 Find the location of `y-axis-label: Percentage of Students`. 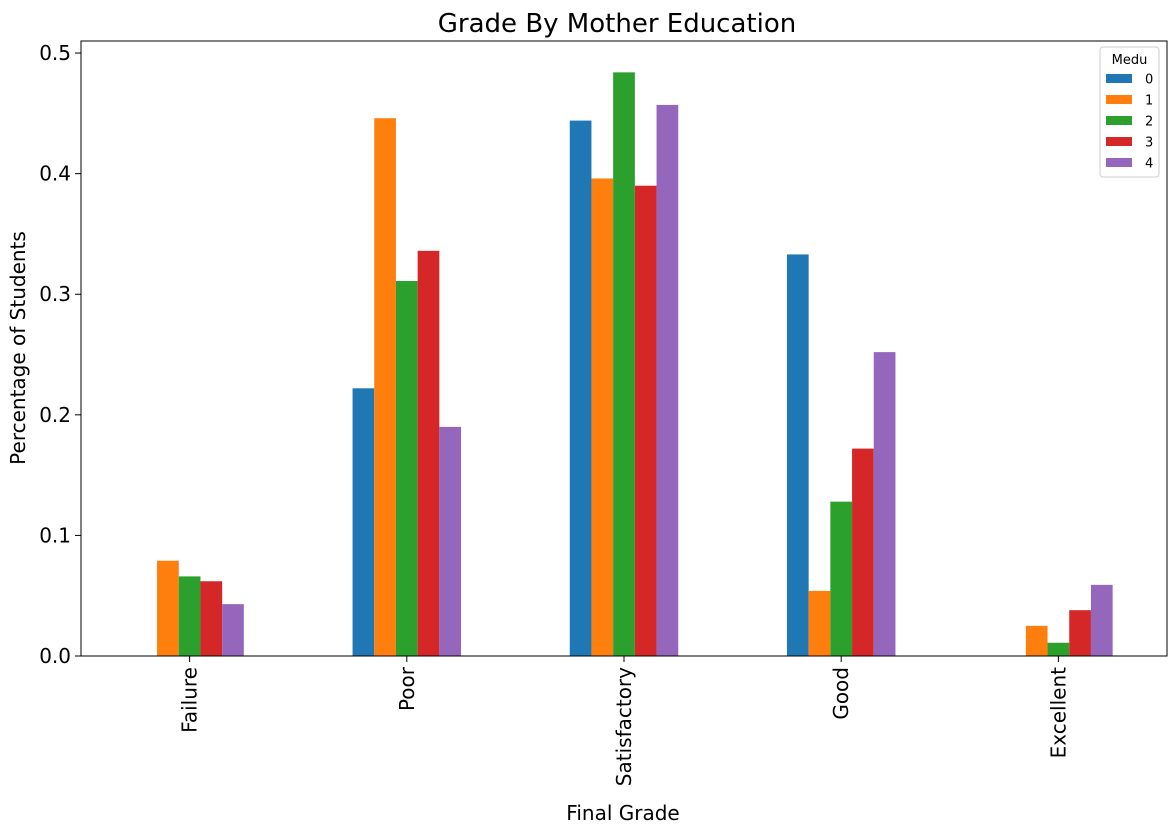

y-axis-label: Percentage of Students is located at coordinates (18, 348).